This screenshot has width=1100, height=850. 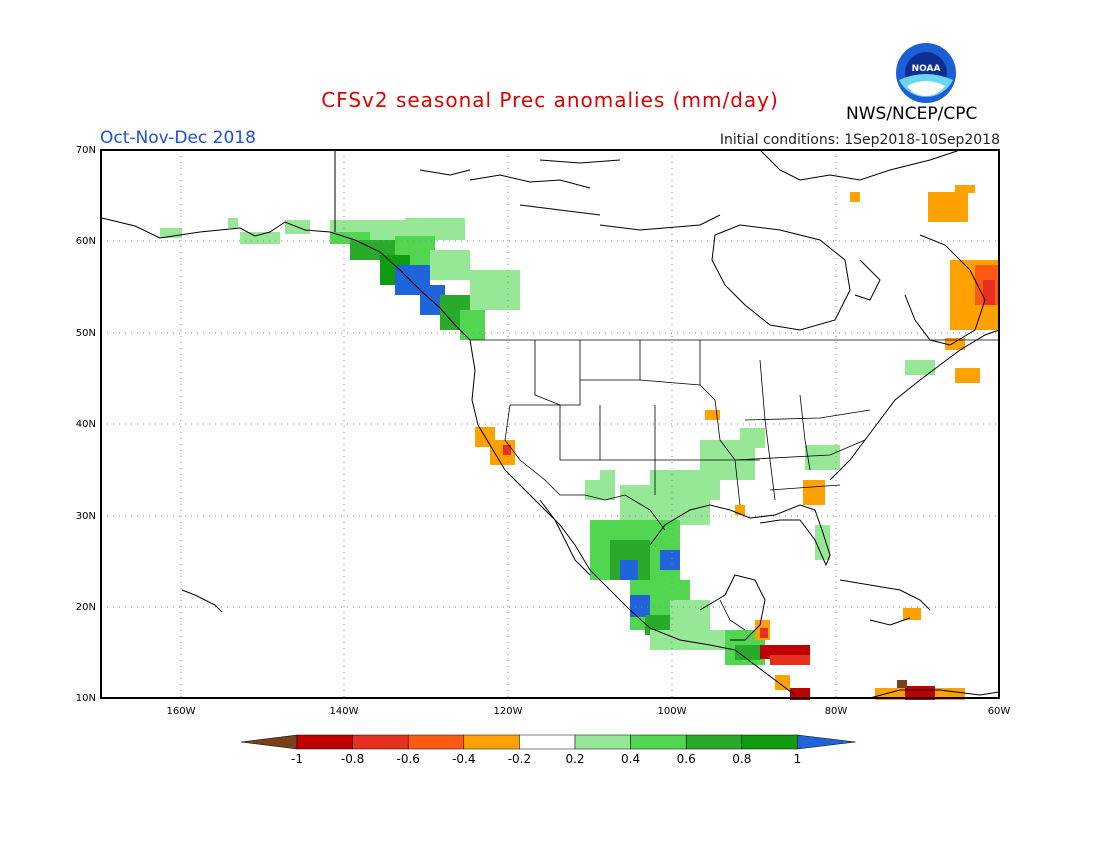 What do you see at coordinates (519, 759) in the screenshot?
I see `colorbar-label: -0.2` at bounding box center [519, 759].